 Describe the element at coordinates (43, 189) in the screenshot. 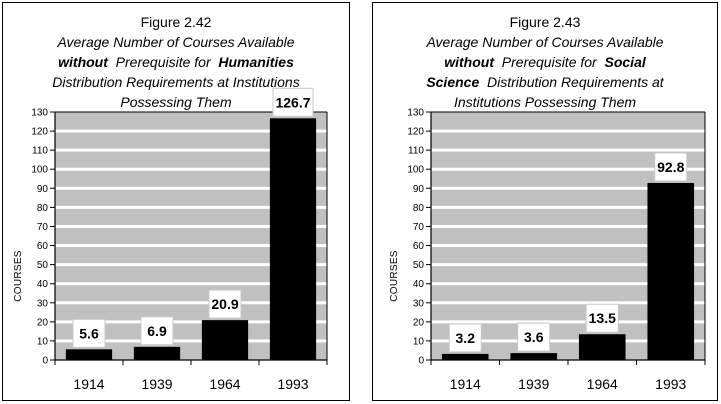

I see `y-tick-label: 90` at that location.